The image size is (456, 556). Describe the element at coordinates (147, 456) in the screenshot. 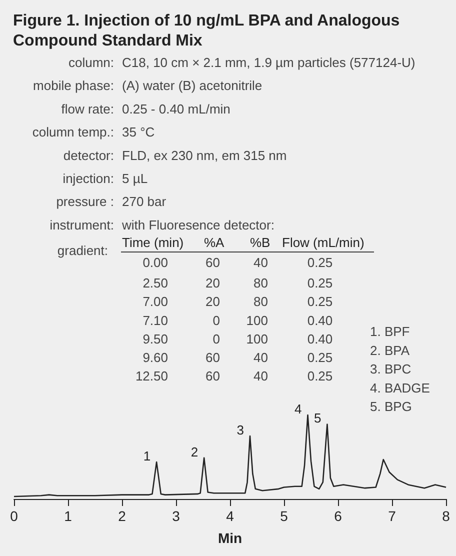

I see `annotation: 1` at that location.